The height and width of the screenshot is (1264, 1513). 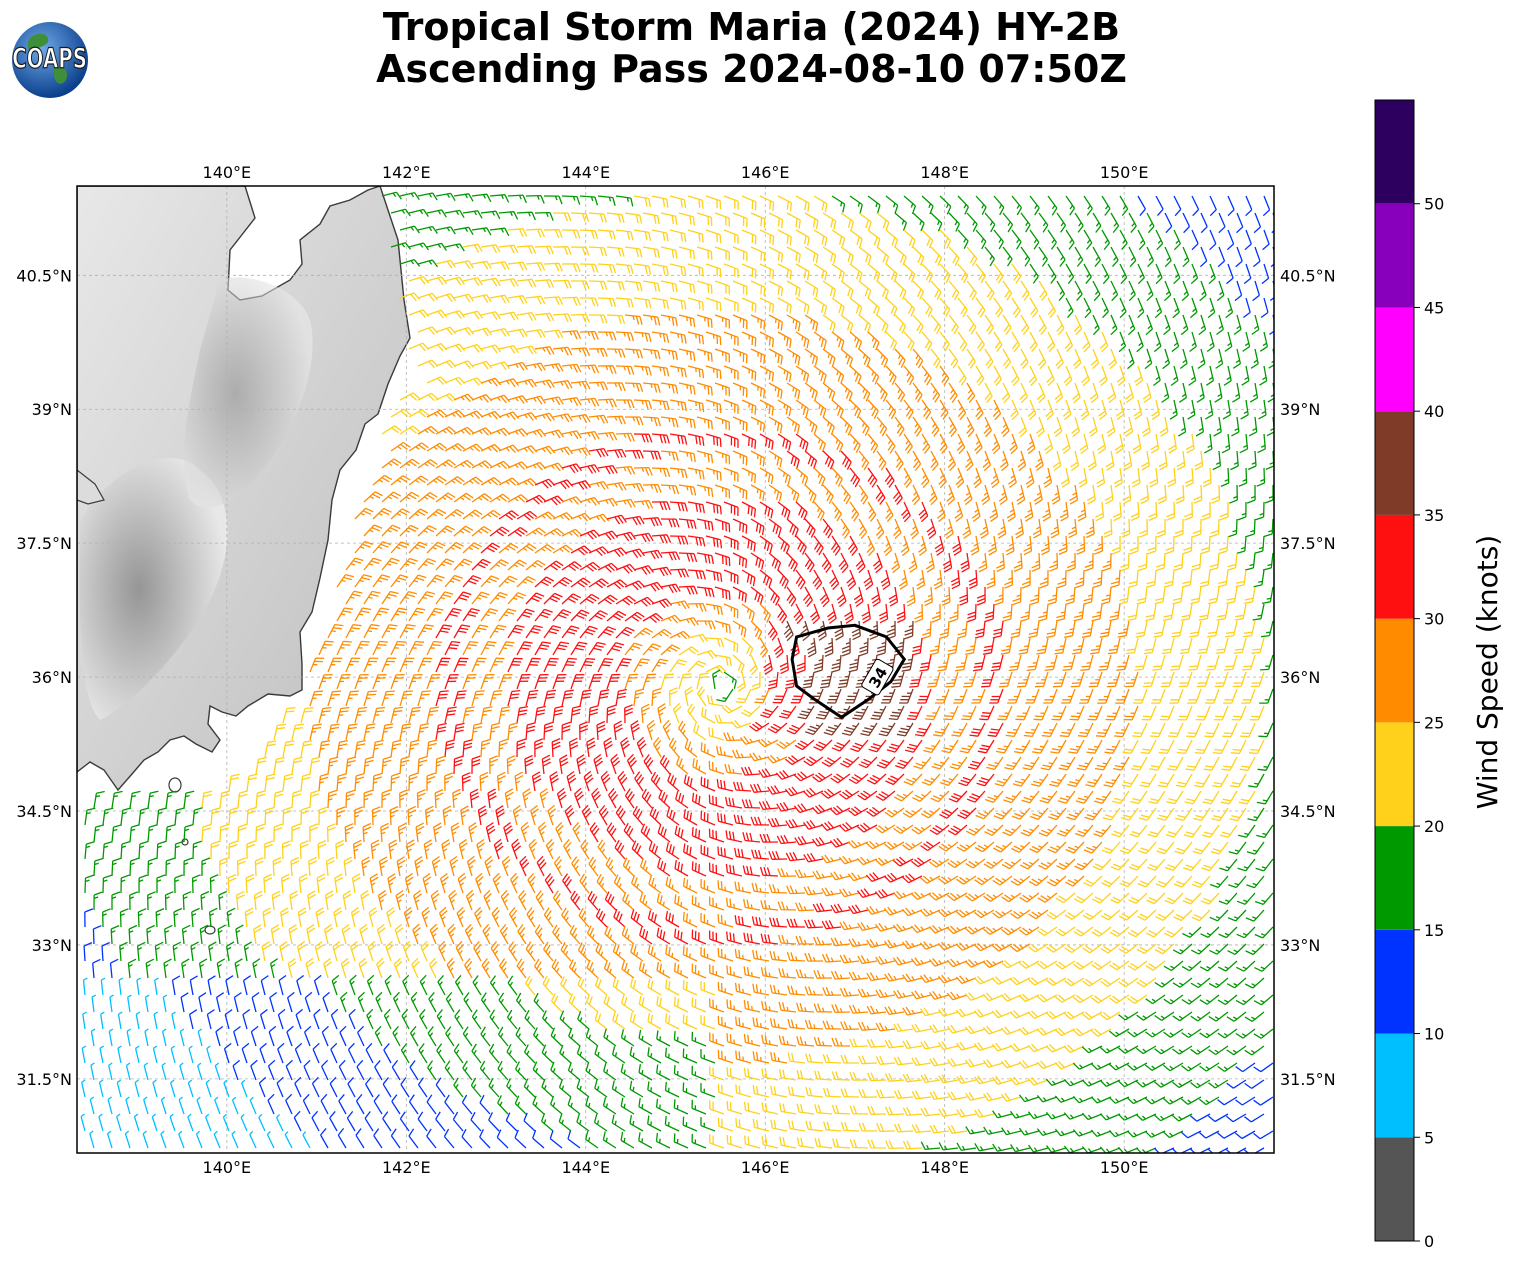 What do you see at coordinates (944, 1167) in the screenshot?
I see `lon-tick-label-bottom: 148°E` at bounding box center [944, 1167].